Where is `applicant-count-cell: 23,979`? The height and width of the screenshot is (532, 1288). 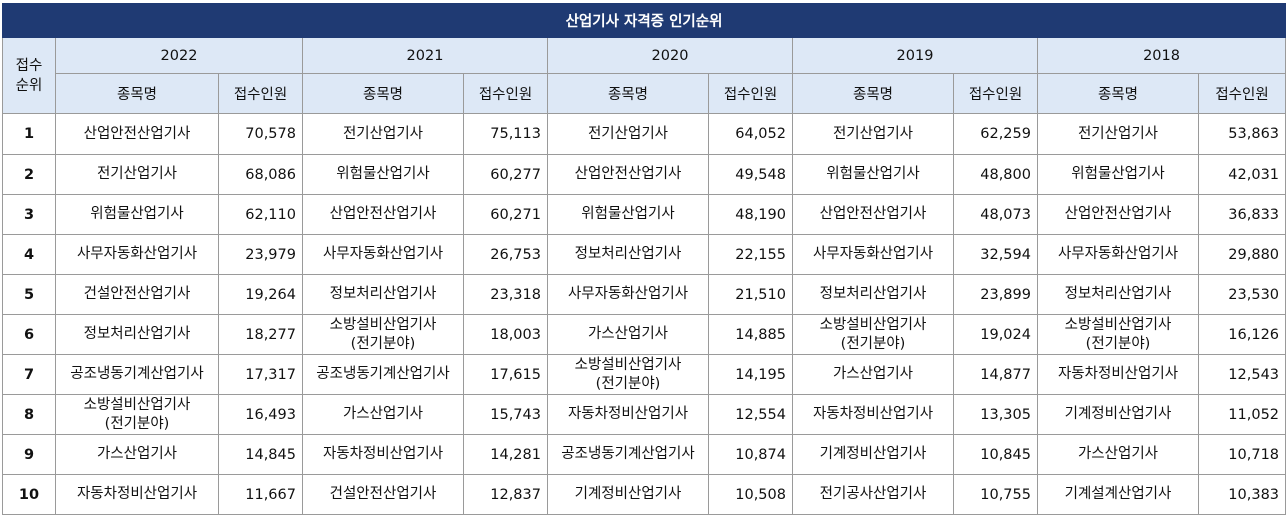
applicant-count-cell: 23,979 is located at coordinates (260, 254).